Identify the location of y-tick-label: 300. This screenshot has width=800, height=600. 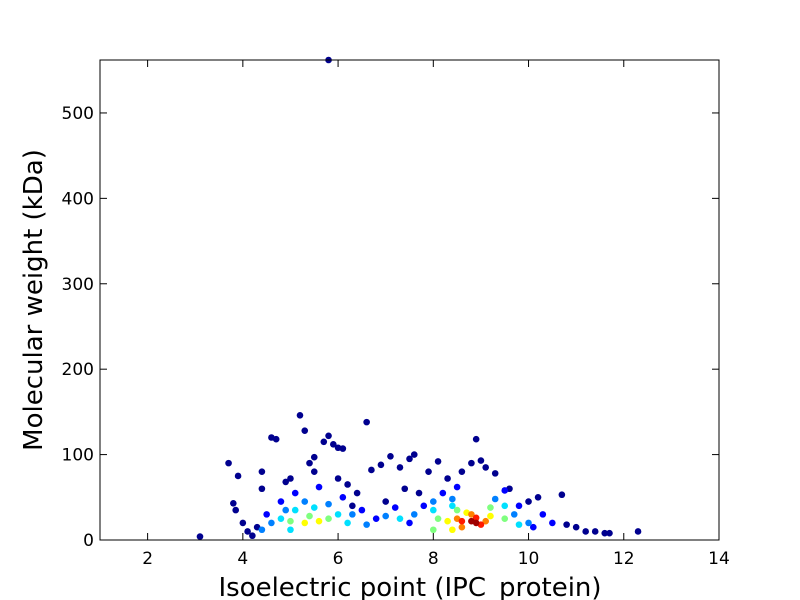
(78, 285).